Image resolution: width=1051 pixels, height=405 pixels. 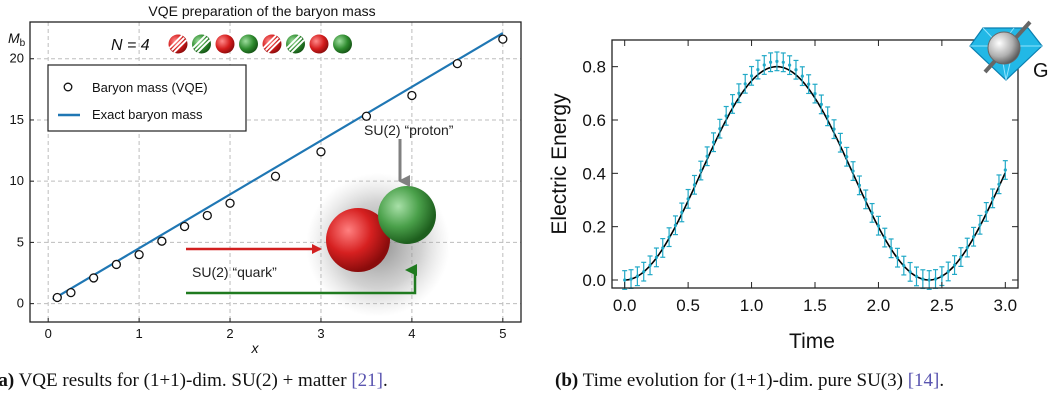 I want to click on x-tick-label: 2, so click(x=229, y=333).